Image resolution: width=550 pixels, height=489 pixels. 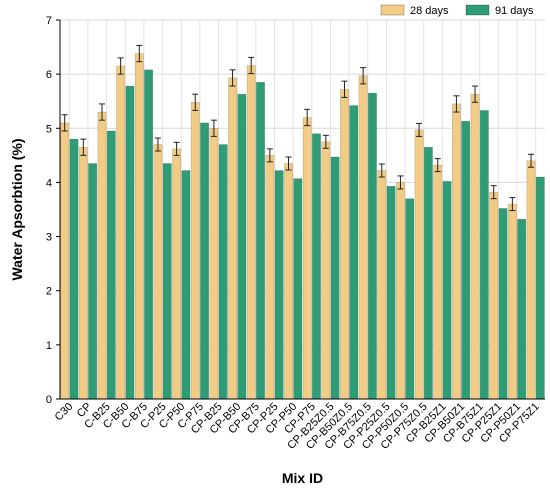 What do you see at coordinates (17, 209) in the screenshot?
I see `y-axis-title: Water Apsorbtion (%)` at bounding box center [17, 209].